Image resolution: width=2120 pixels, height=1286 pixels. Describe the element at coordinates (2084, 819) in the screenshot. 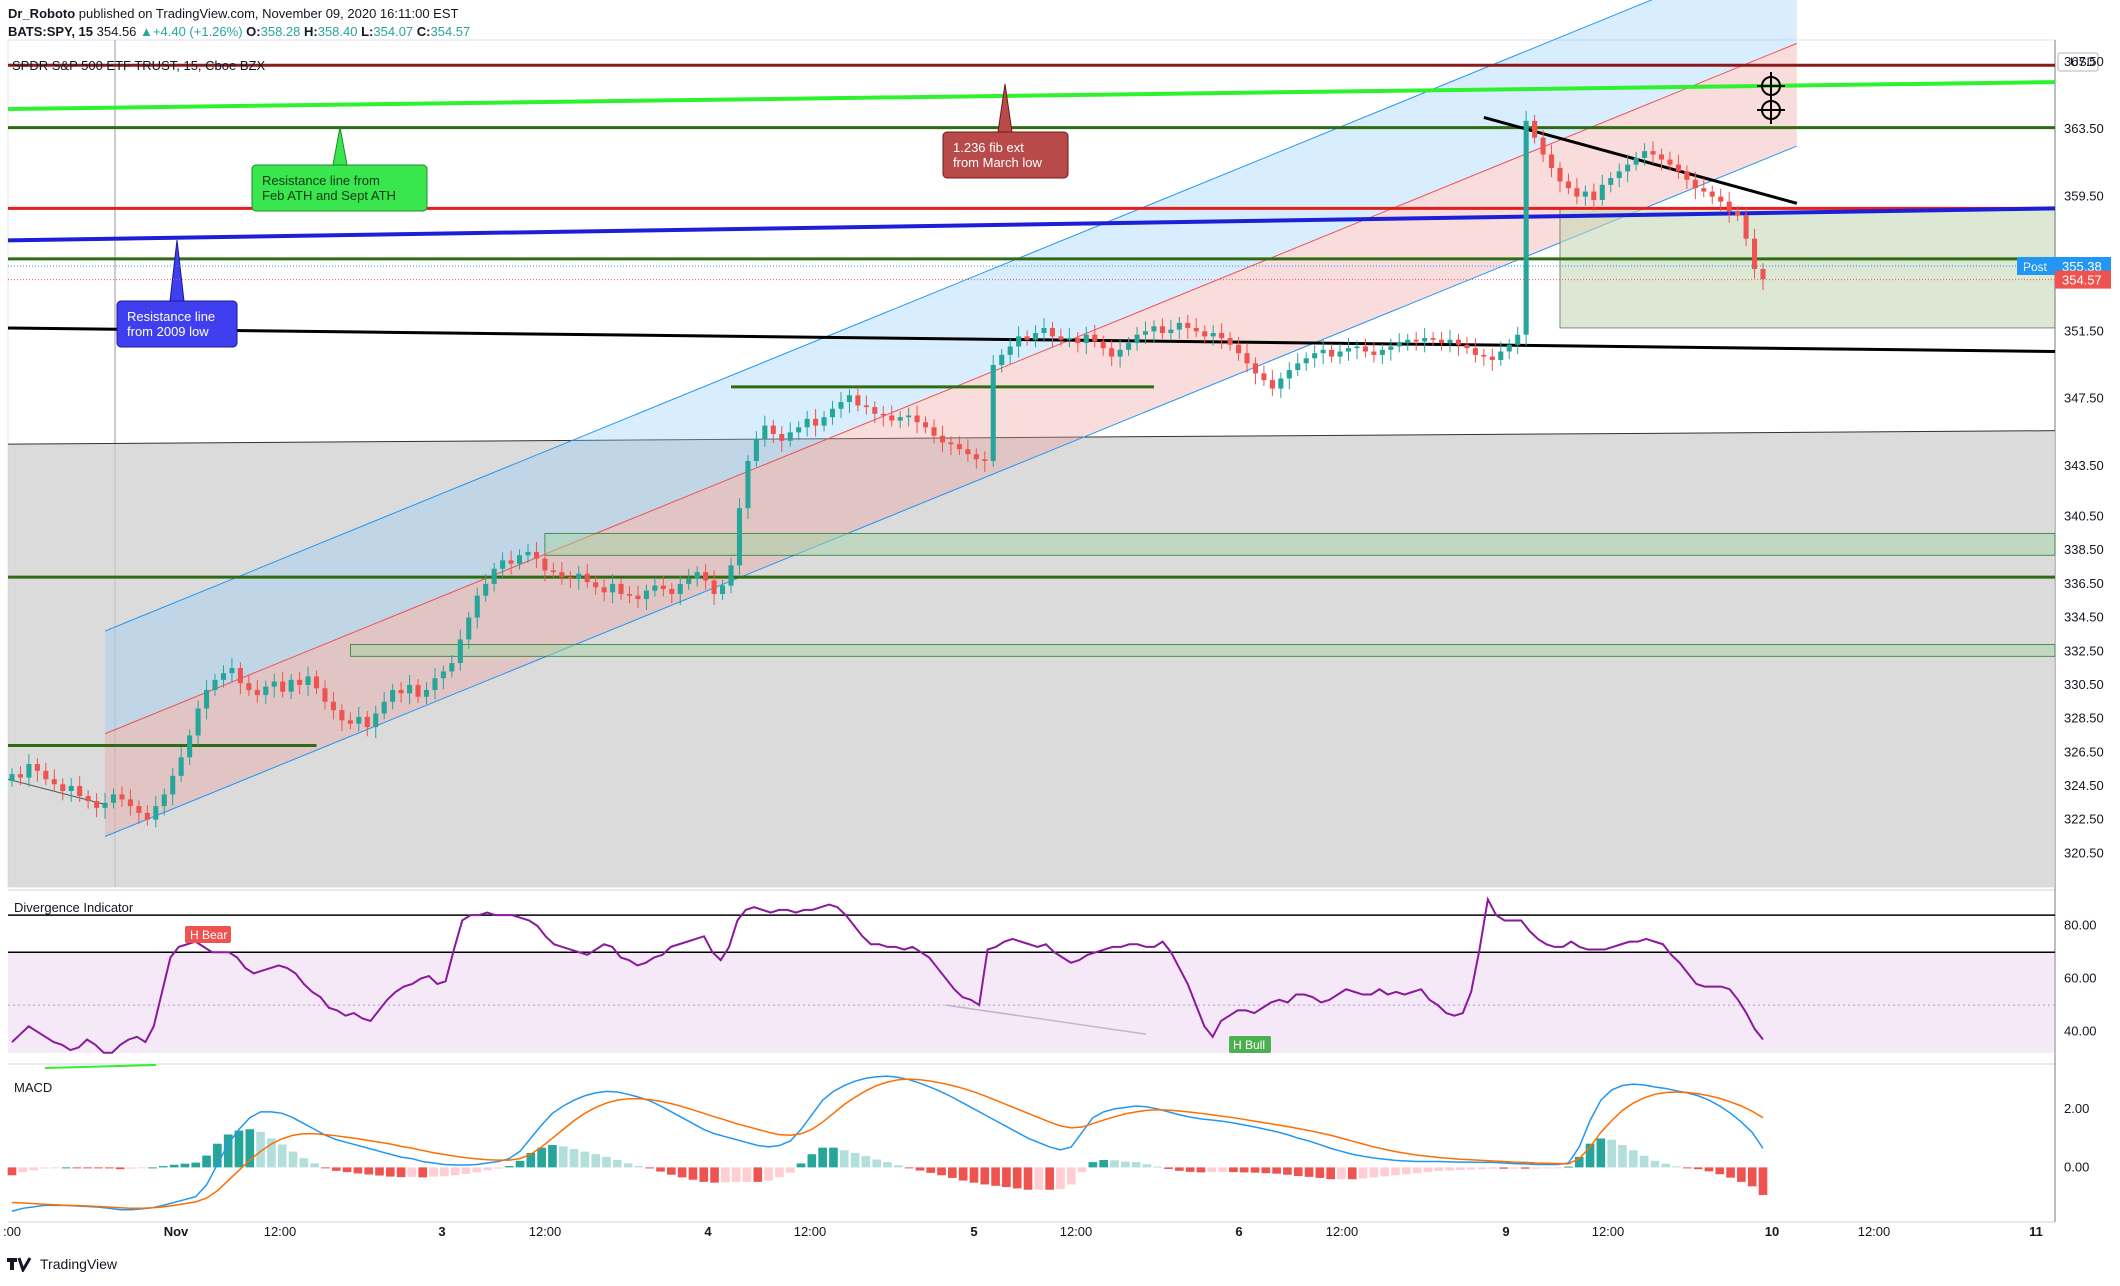

I see `price-tick-label: 322.50` at that location.